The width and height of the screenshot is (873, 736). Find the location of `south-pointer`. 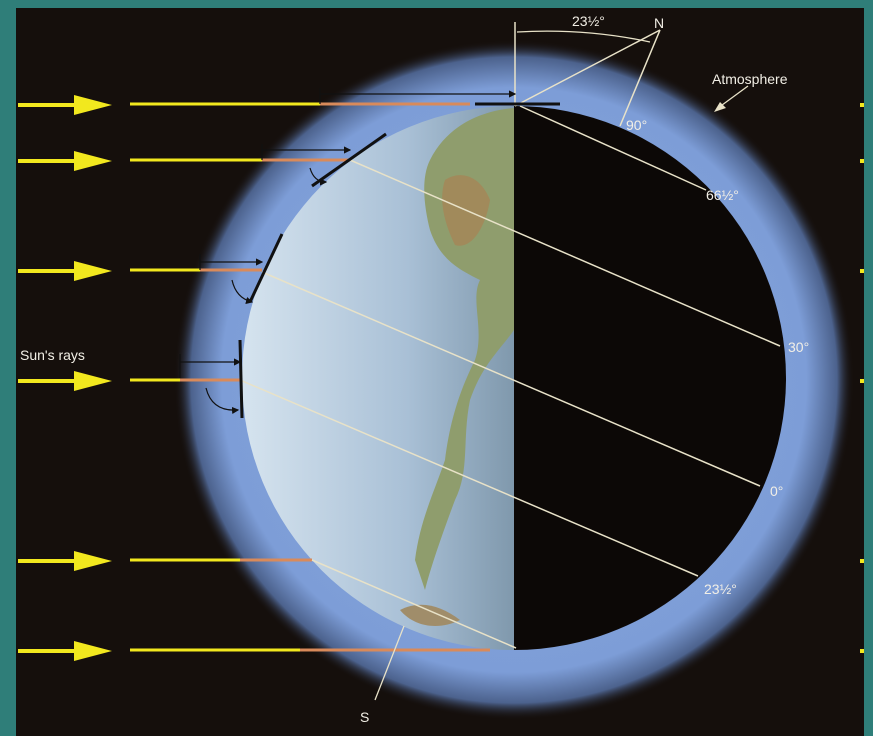

south-pointer is located at coordinates (389, 663).